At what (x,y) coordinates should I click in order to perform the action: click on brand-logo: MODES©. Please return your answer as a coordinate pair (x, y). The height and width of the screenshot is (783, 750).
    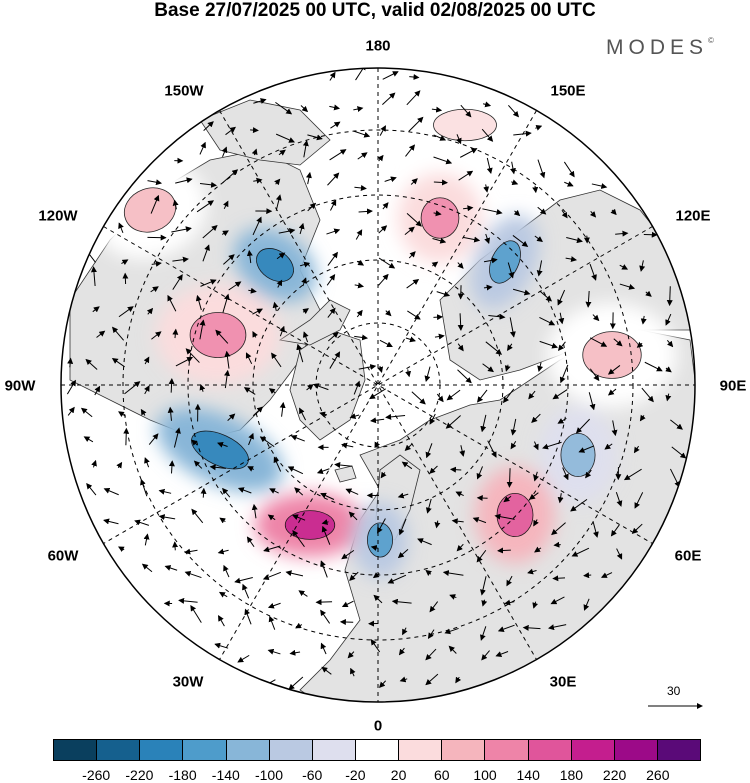
    Looking at the image, I should click on (660, 48).